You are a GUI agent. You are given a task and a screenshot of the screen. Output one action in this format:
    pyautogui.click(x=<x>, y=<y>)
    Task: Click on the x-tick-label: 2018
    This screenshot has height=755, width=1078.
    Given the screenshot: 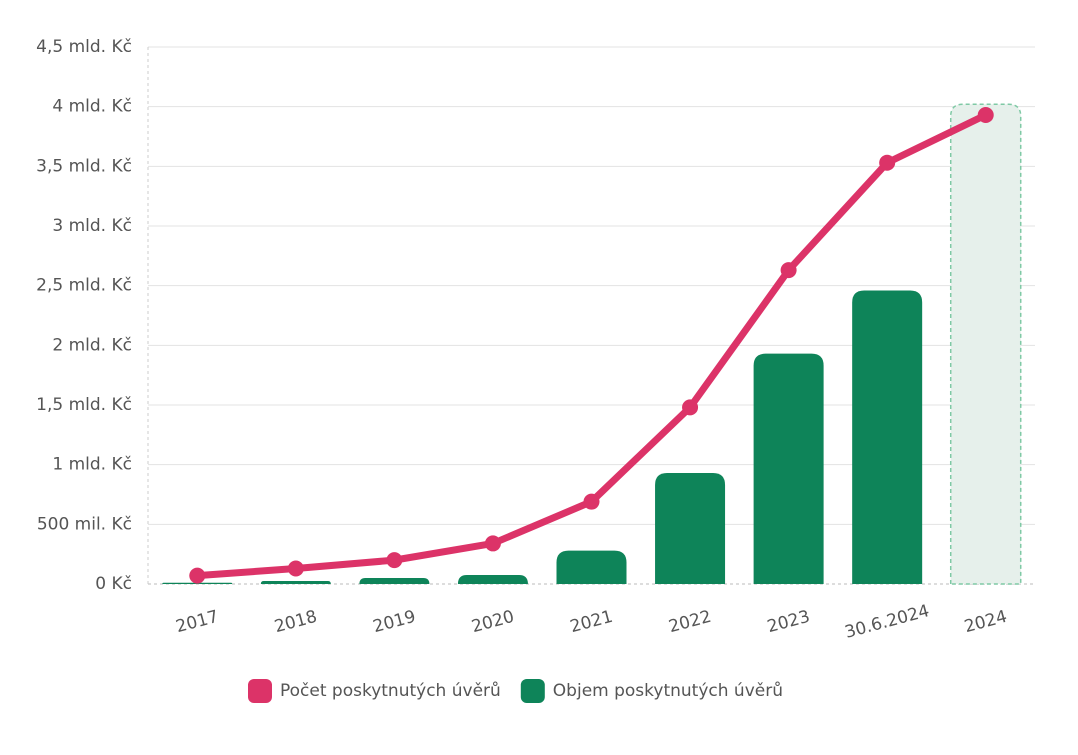 What is the action you would take?
    pyautogui.click(x=295, y=622)
    